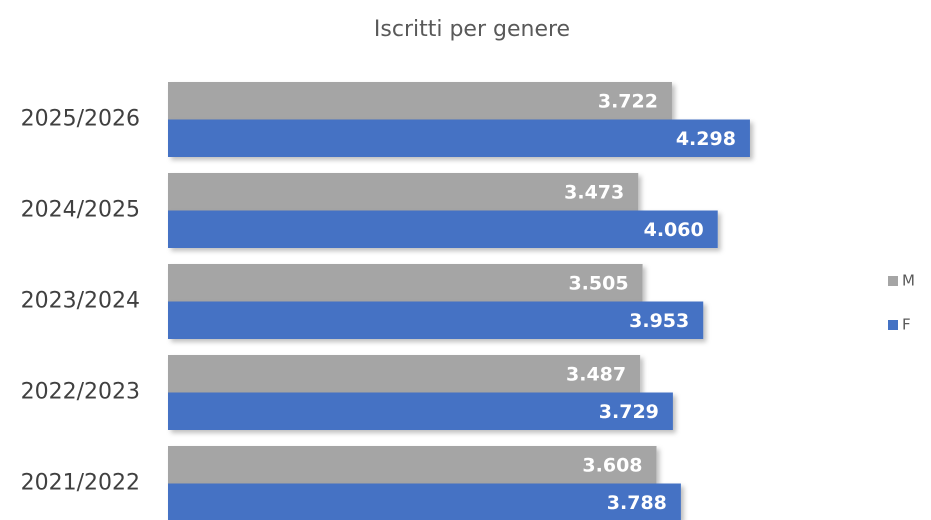 Image resolution: width=931 pixels, height=520 pixels. Describe the element at coordinates (80, 301) in the screenshot. I see `y-tick-label: 2023/2024` at that location.